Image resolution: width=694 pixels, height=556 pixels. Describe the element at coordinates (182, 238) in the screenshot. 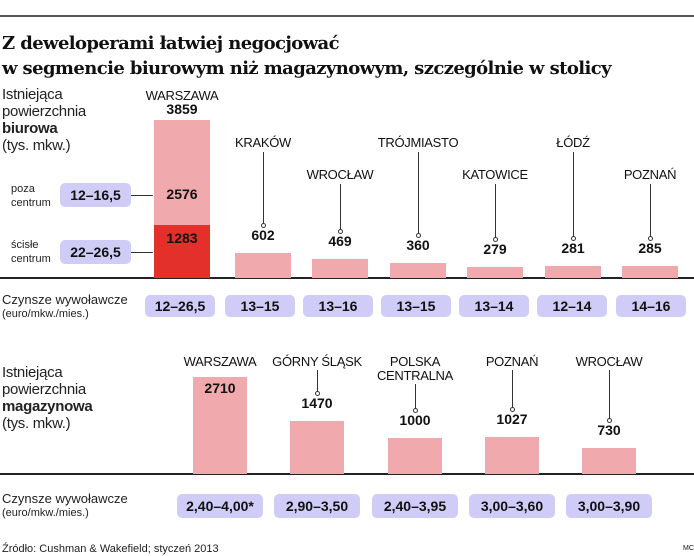

I see `value-label: 1283` at that location.